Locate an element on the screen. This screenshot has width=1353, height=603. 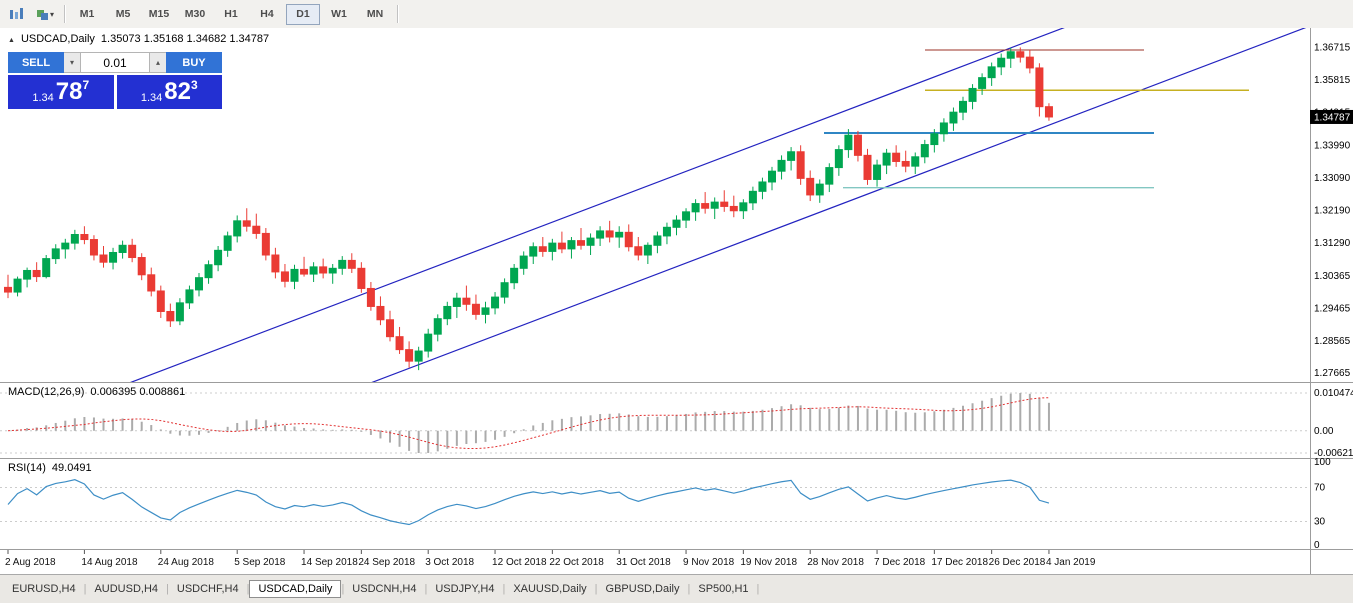
sell-price-pip: 7 is located at coordinates (86, 85).